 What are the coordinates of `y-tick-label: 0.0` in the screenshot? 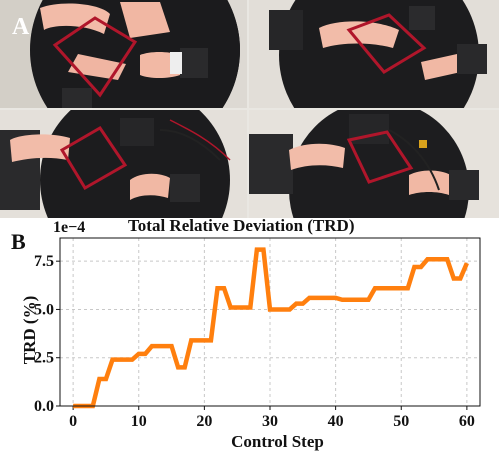 It's located at (44, 406).